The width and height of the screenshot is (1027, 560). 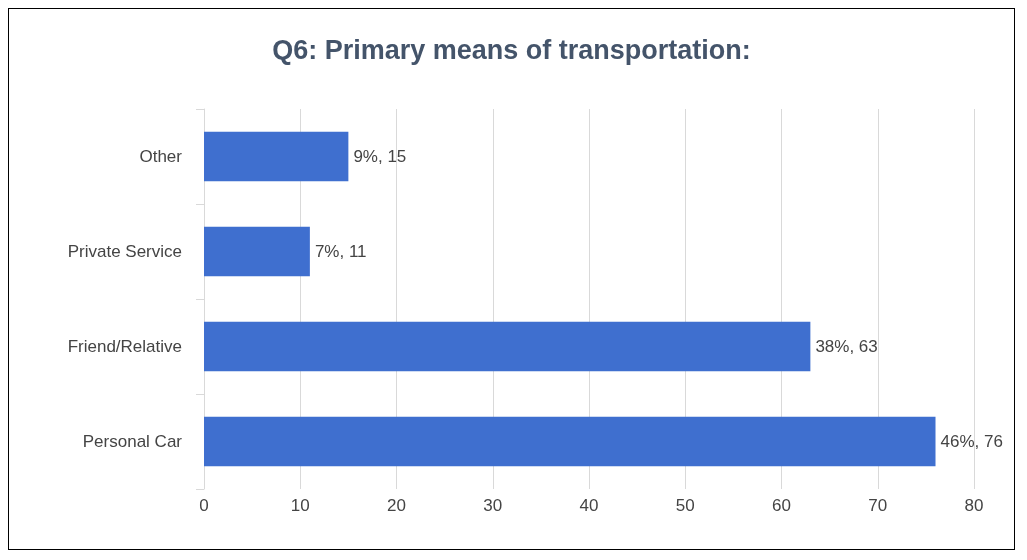 I want to click on x-tick-label: 20, so click(x=396, y=505).